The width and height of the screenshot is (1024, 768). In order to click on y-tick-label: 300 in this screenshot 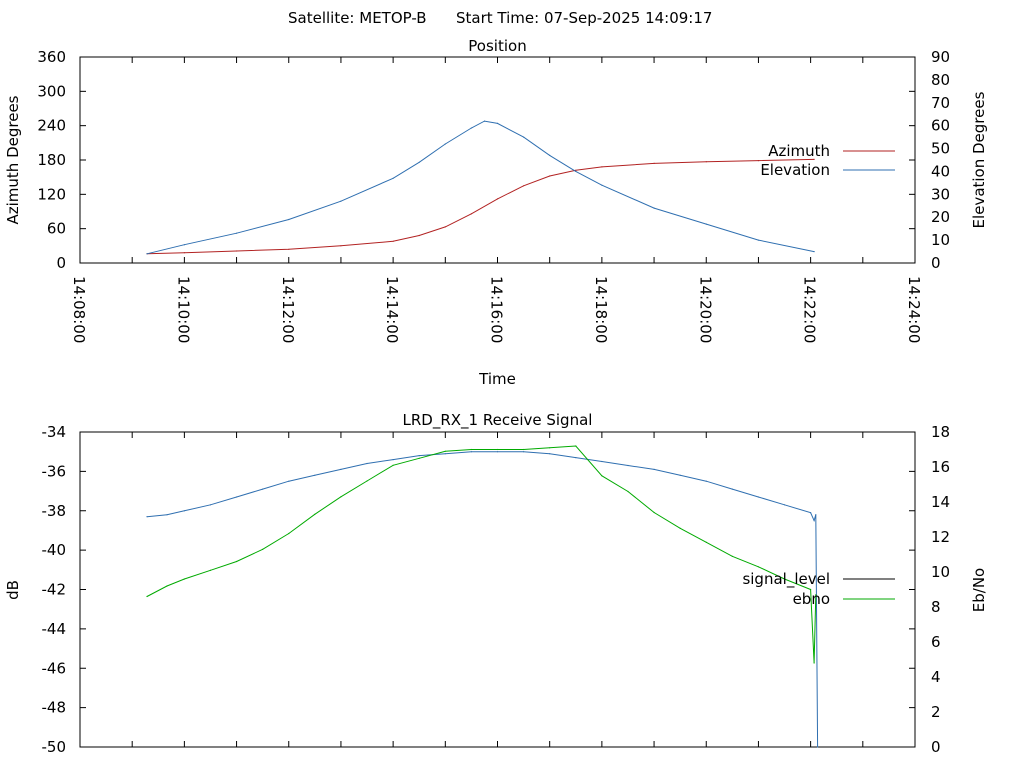, I will do `click(51, 91)`.